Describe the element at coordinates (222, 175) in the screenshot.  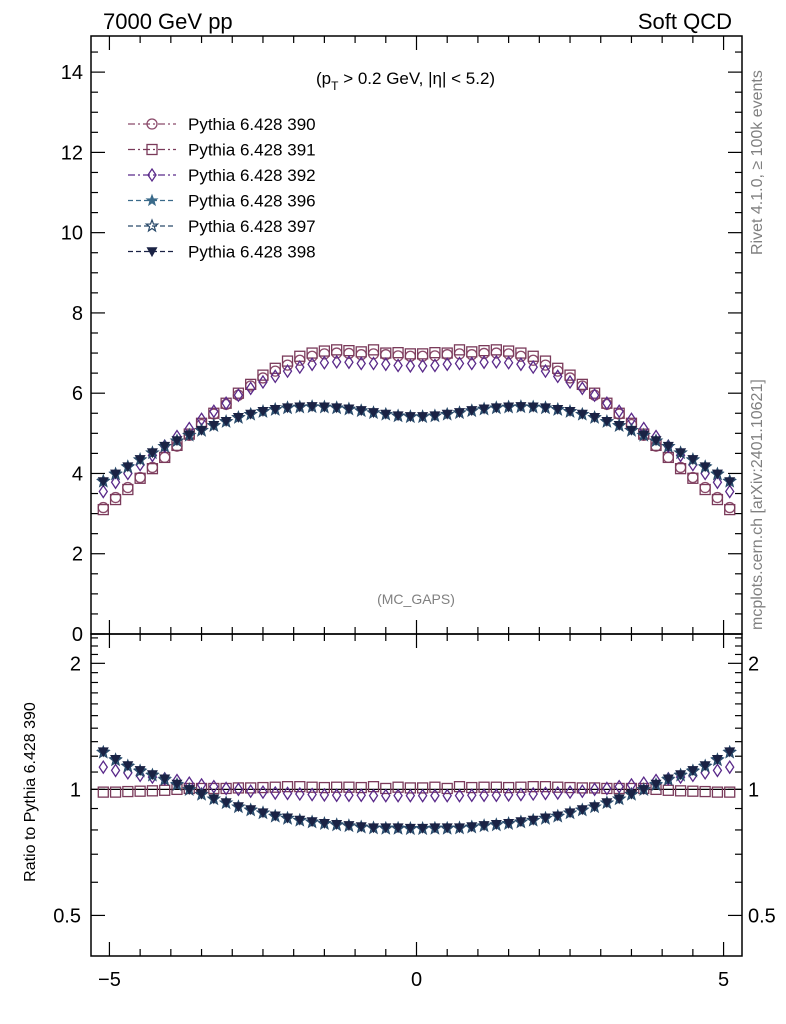
I see `legend-entry: Pythia 6.428 392` at that location.